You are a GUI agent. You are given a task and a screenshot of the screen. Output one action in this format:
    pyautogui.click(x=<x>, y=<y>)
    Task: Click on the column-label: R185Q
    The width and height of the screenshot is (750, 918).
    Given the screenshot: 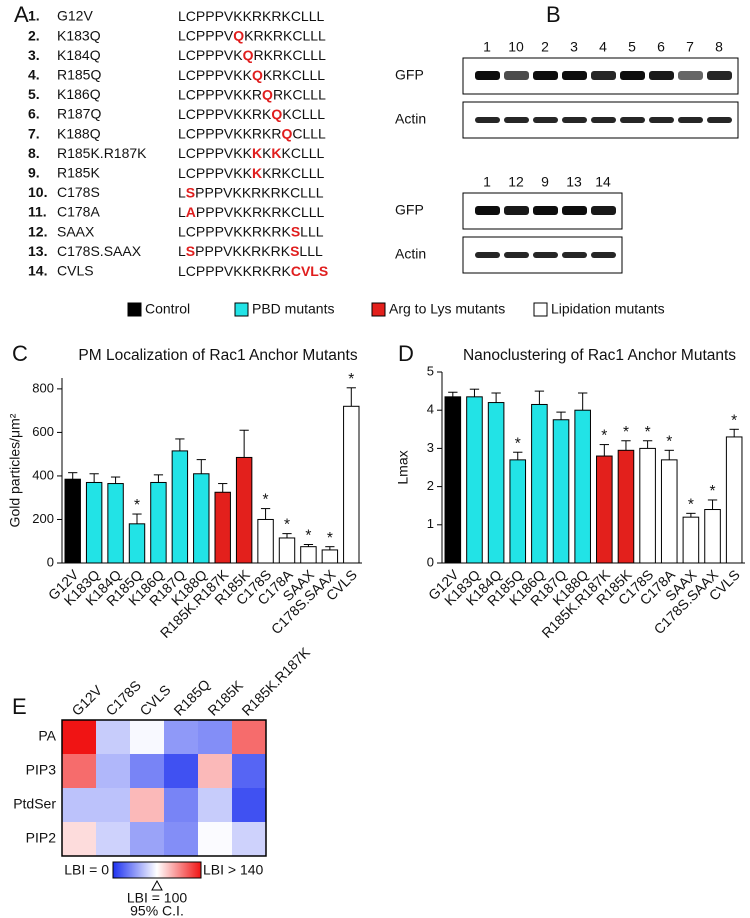 What is the action you would take?
    pyautogui.click(x=191, y=697)
    